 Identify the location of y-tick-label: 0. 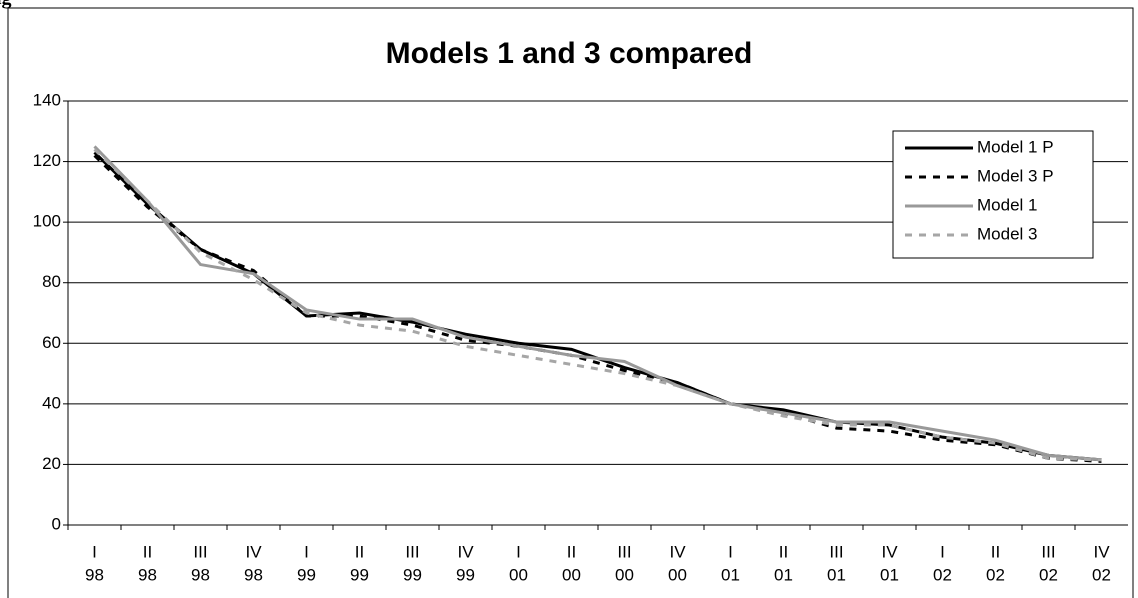
(56, 523).